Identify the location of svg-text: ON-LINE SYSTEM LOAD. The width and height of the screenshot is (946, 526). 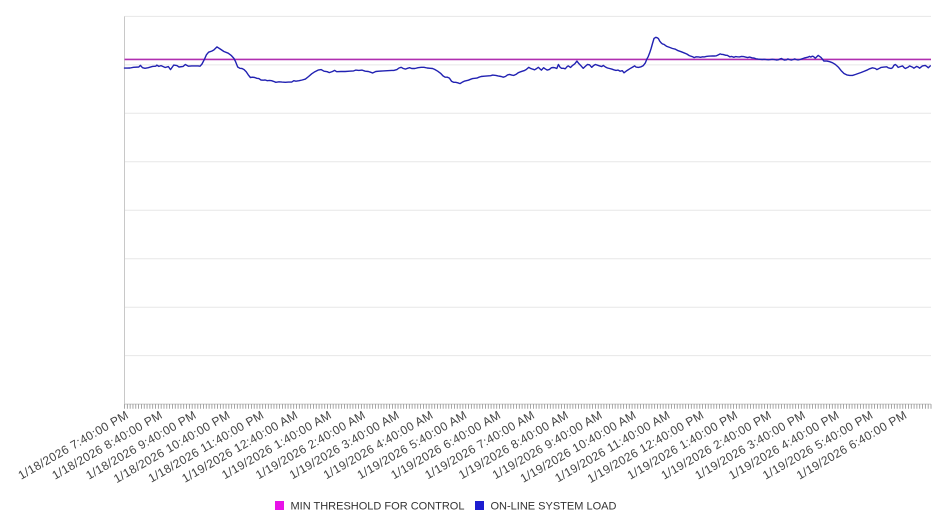
(554, 507).